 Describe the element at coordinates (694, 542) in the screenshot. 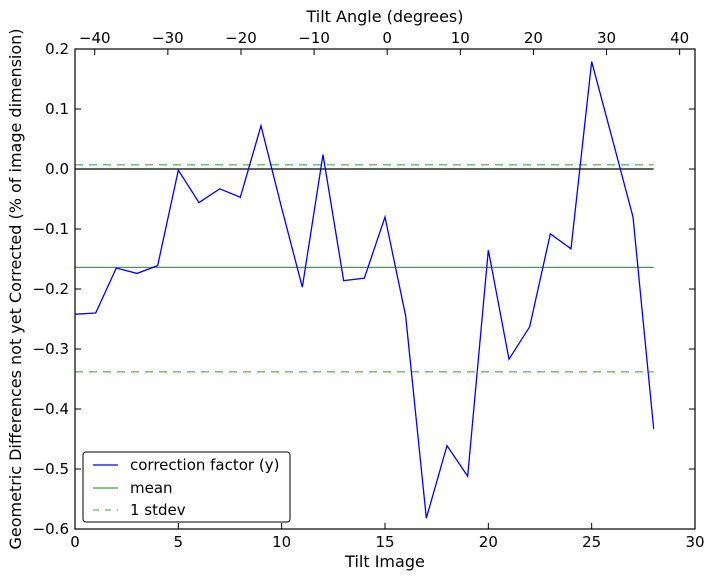

I see `x-tick-label: 30` at that location.